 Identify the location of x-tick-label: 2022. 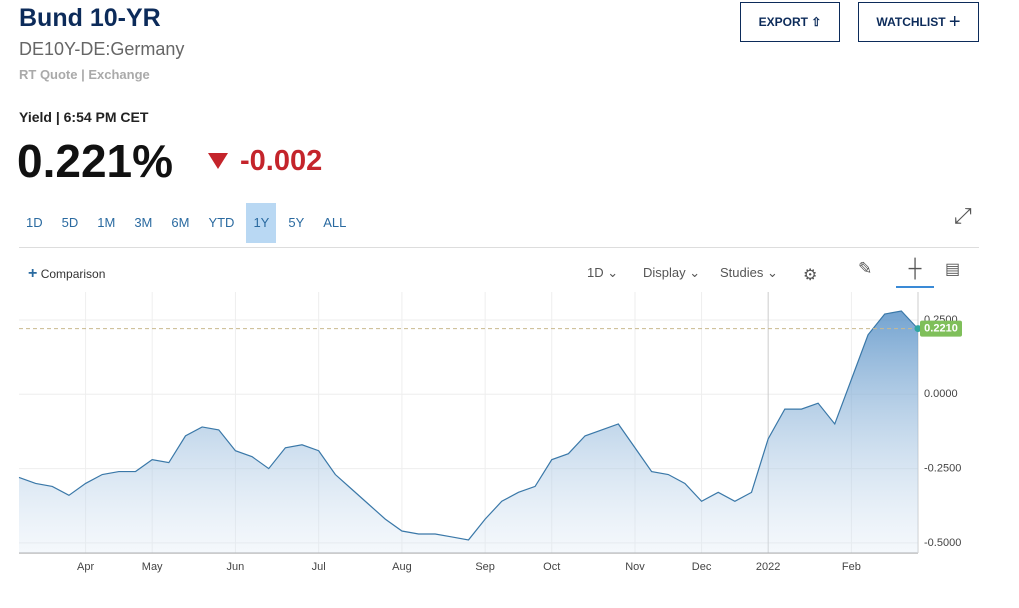
(768, 567).